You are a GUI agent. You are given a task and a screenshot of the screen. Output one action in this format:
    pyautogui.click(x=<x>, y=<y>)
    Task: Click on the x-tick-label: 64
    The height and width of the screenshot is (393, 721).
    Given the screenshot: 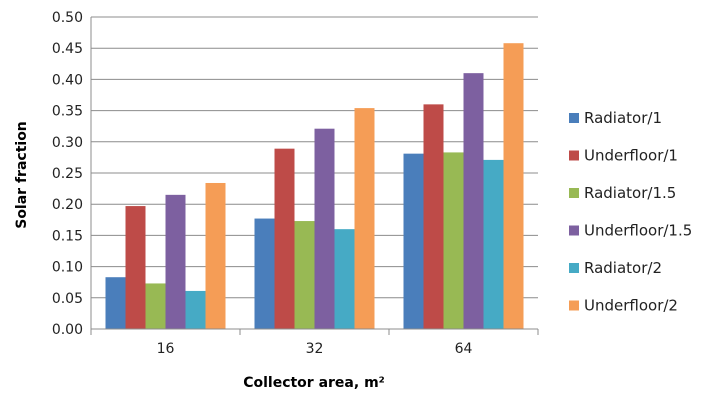 What is the action you would take?
    pyautogui.click(x=464, y=349)
    